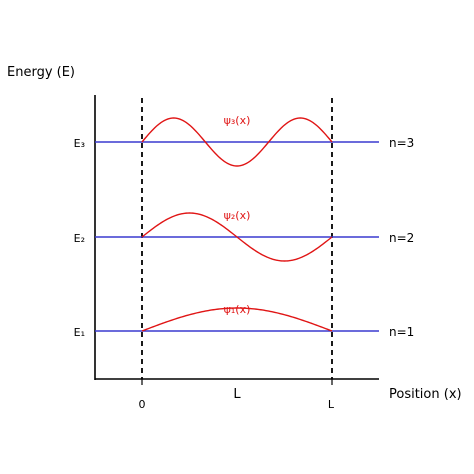  What do you see at coordinates (142, 404) in the screenshot?
I see `x-tick-label-left: 0` at bounding box center [142, 404].